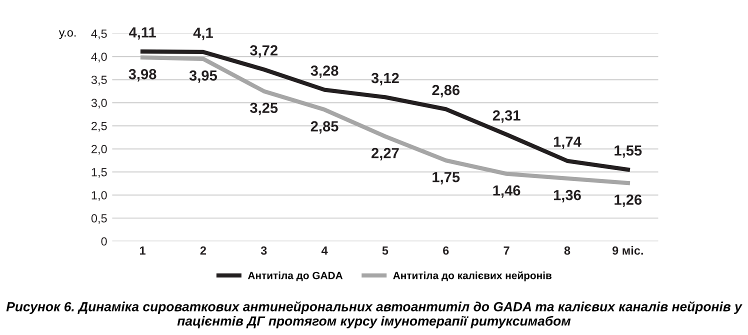 The image size is (748, 335). I want to click on y-tick-label: 0, so click(104, 241).